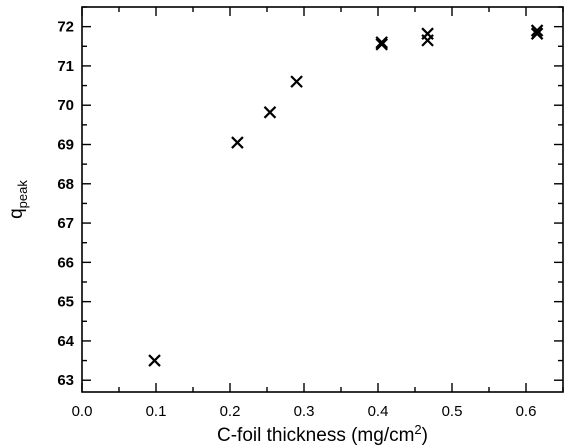 The image size is (568, 448). What do you see at coordinates (82, 411) in the screenshot?
I see `x-tick-label: 0.0` at bounding box center [82, 411].